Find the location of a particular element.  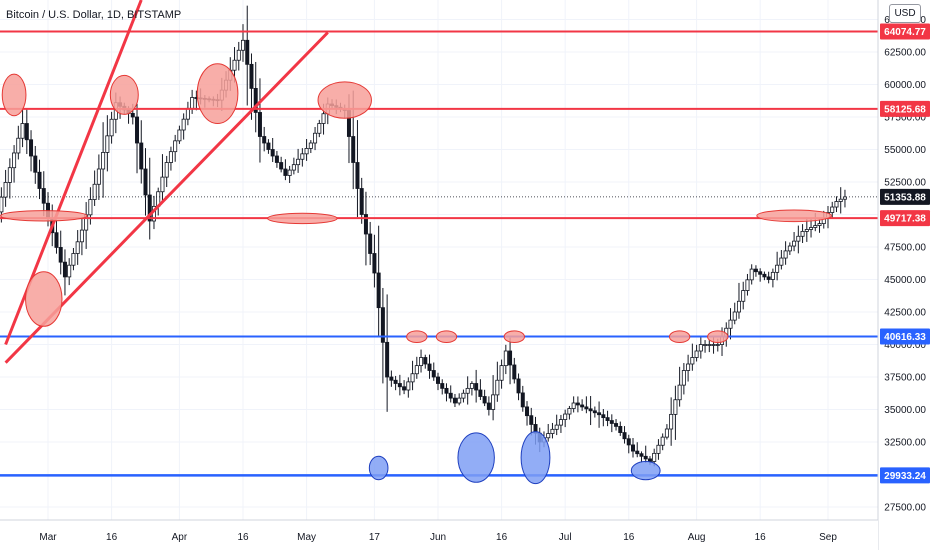

price-tick-label: 27500.00 is located at coordinates (905, 508).